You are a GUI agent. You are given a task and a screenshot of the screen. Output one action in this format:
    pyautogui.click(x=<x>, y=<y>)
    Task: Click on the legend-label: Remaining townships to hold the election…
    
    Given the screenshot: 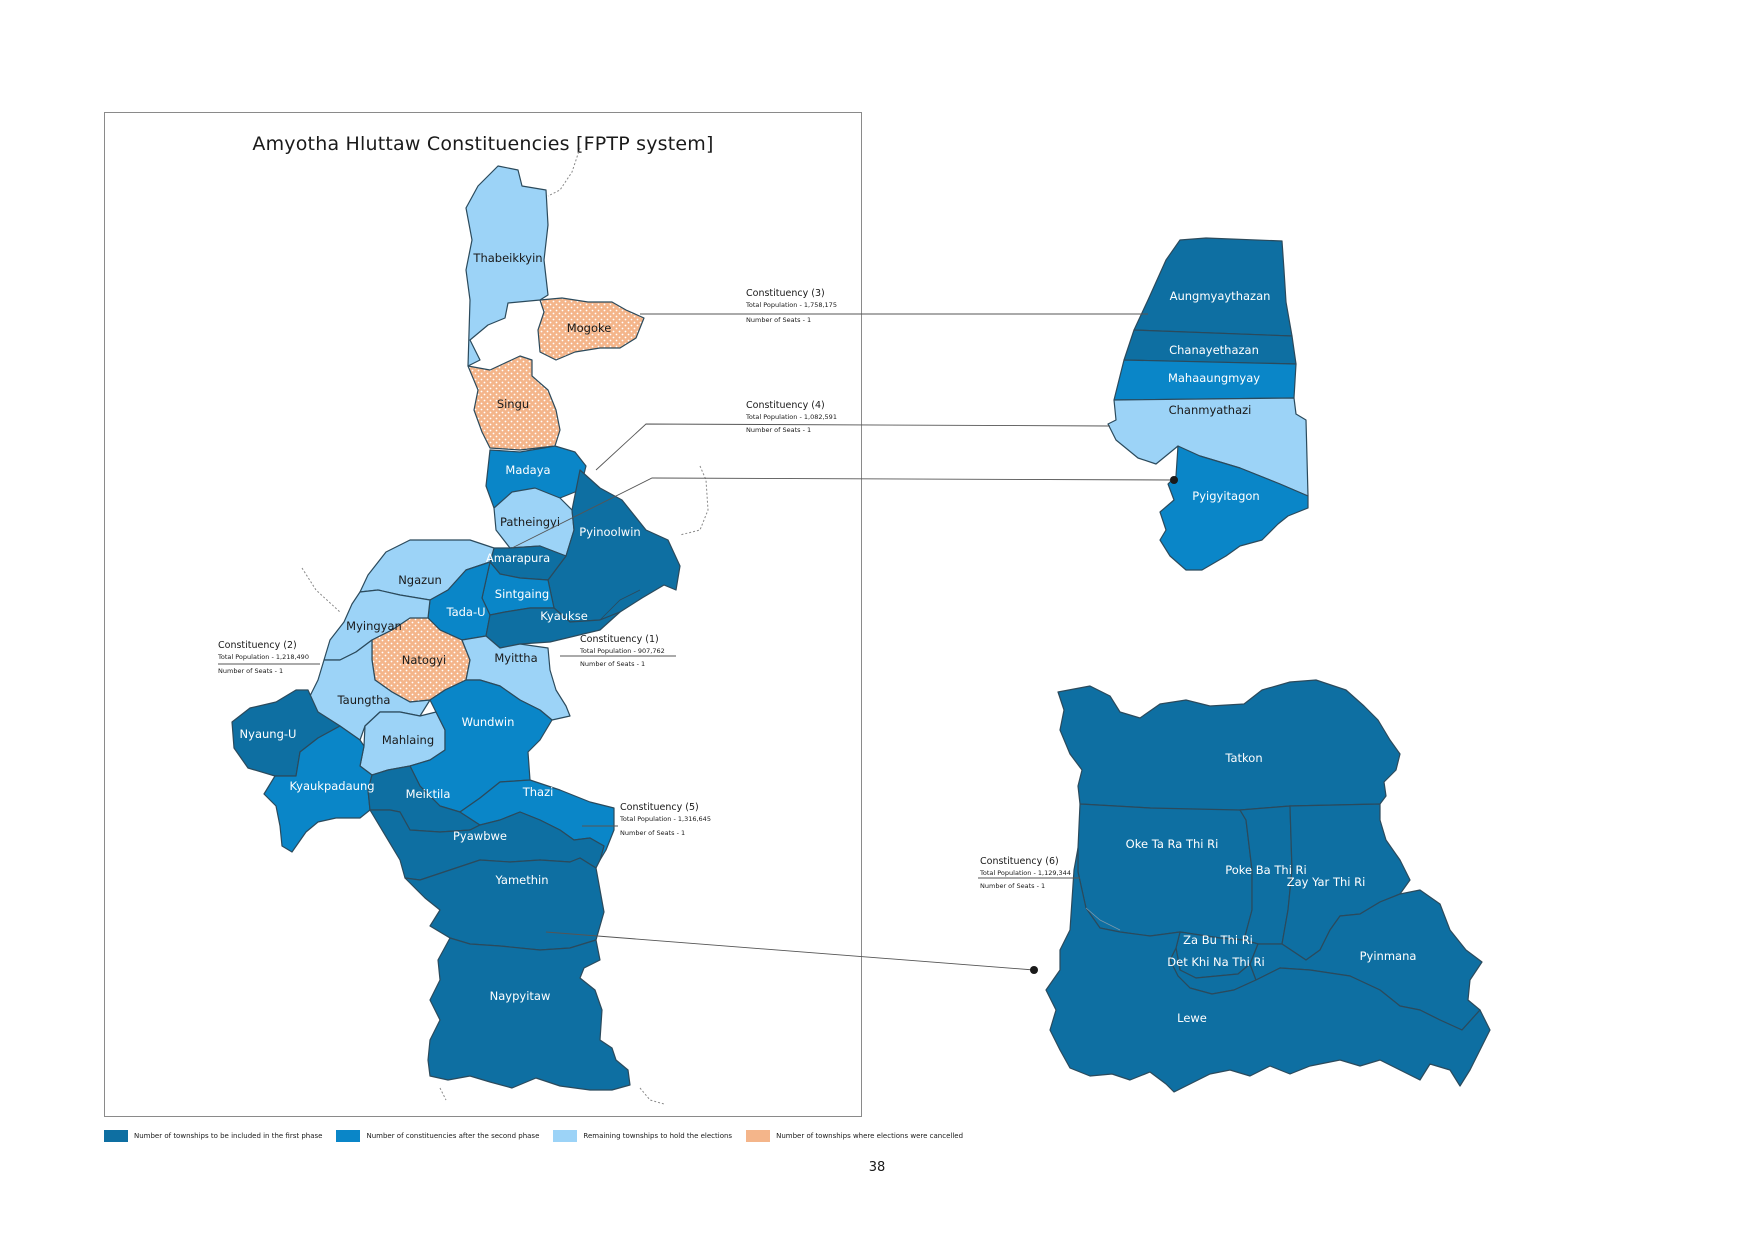 What is the action you would take?
    pyautogui.click(x=658, y=1136)
    